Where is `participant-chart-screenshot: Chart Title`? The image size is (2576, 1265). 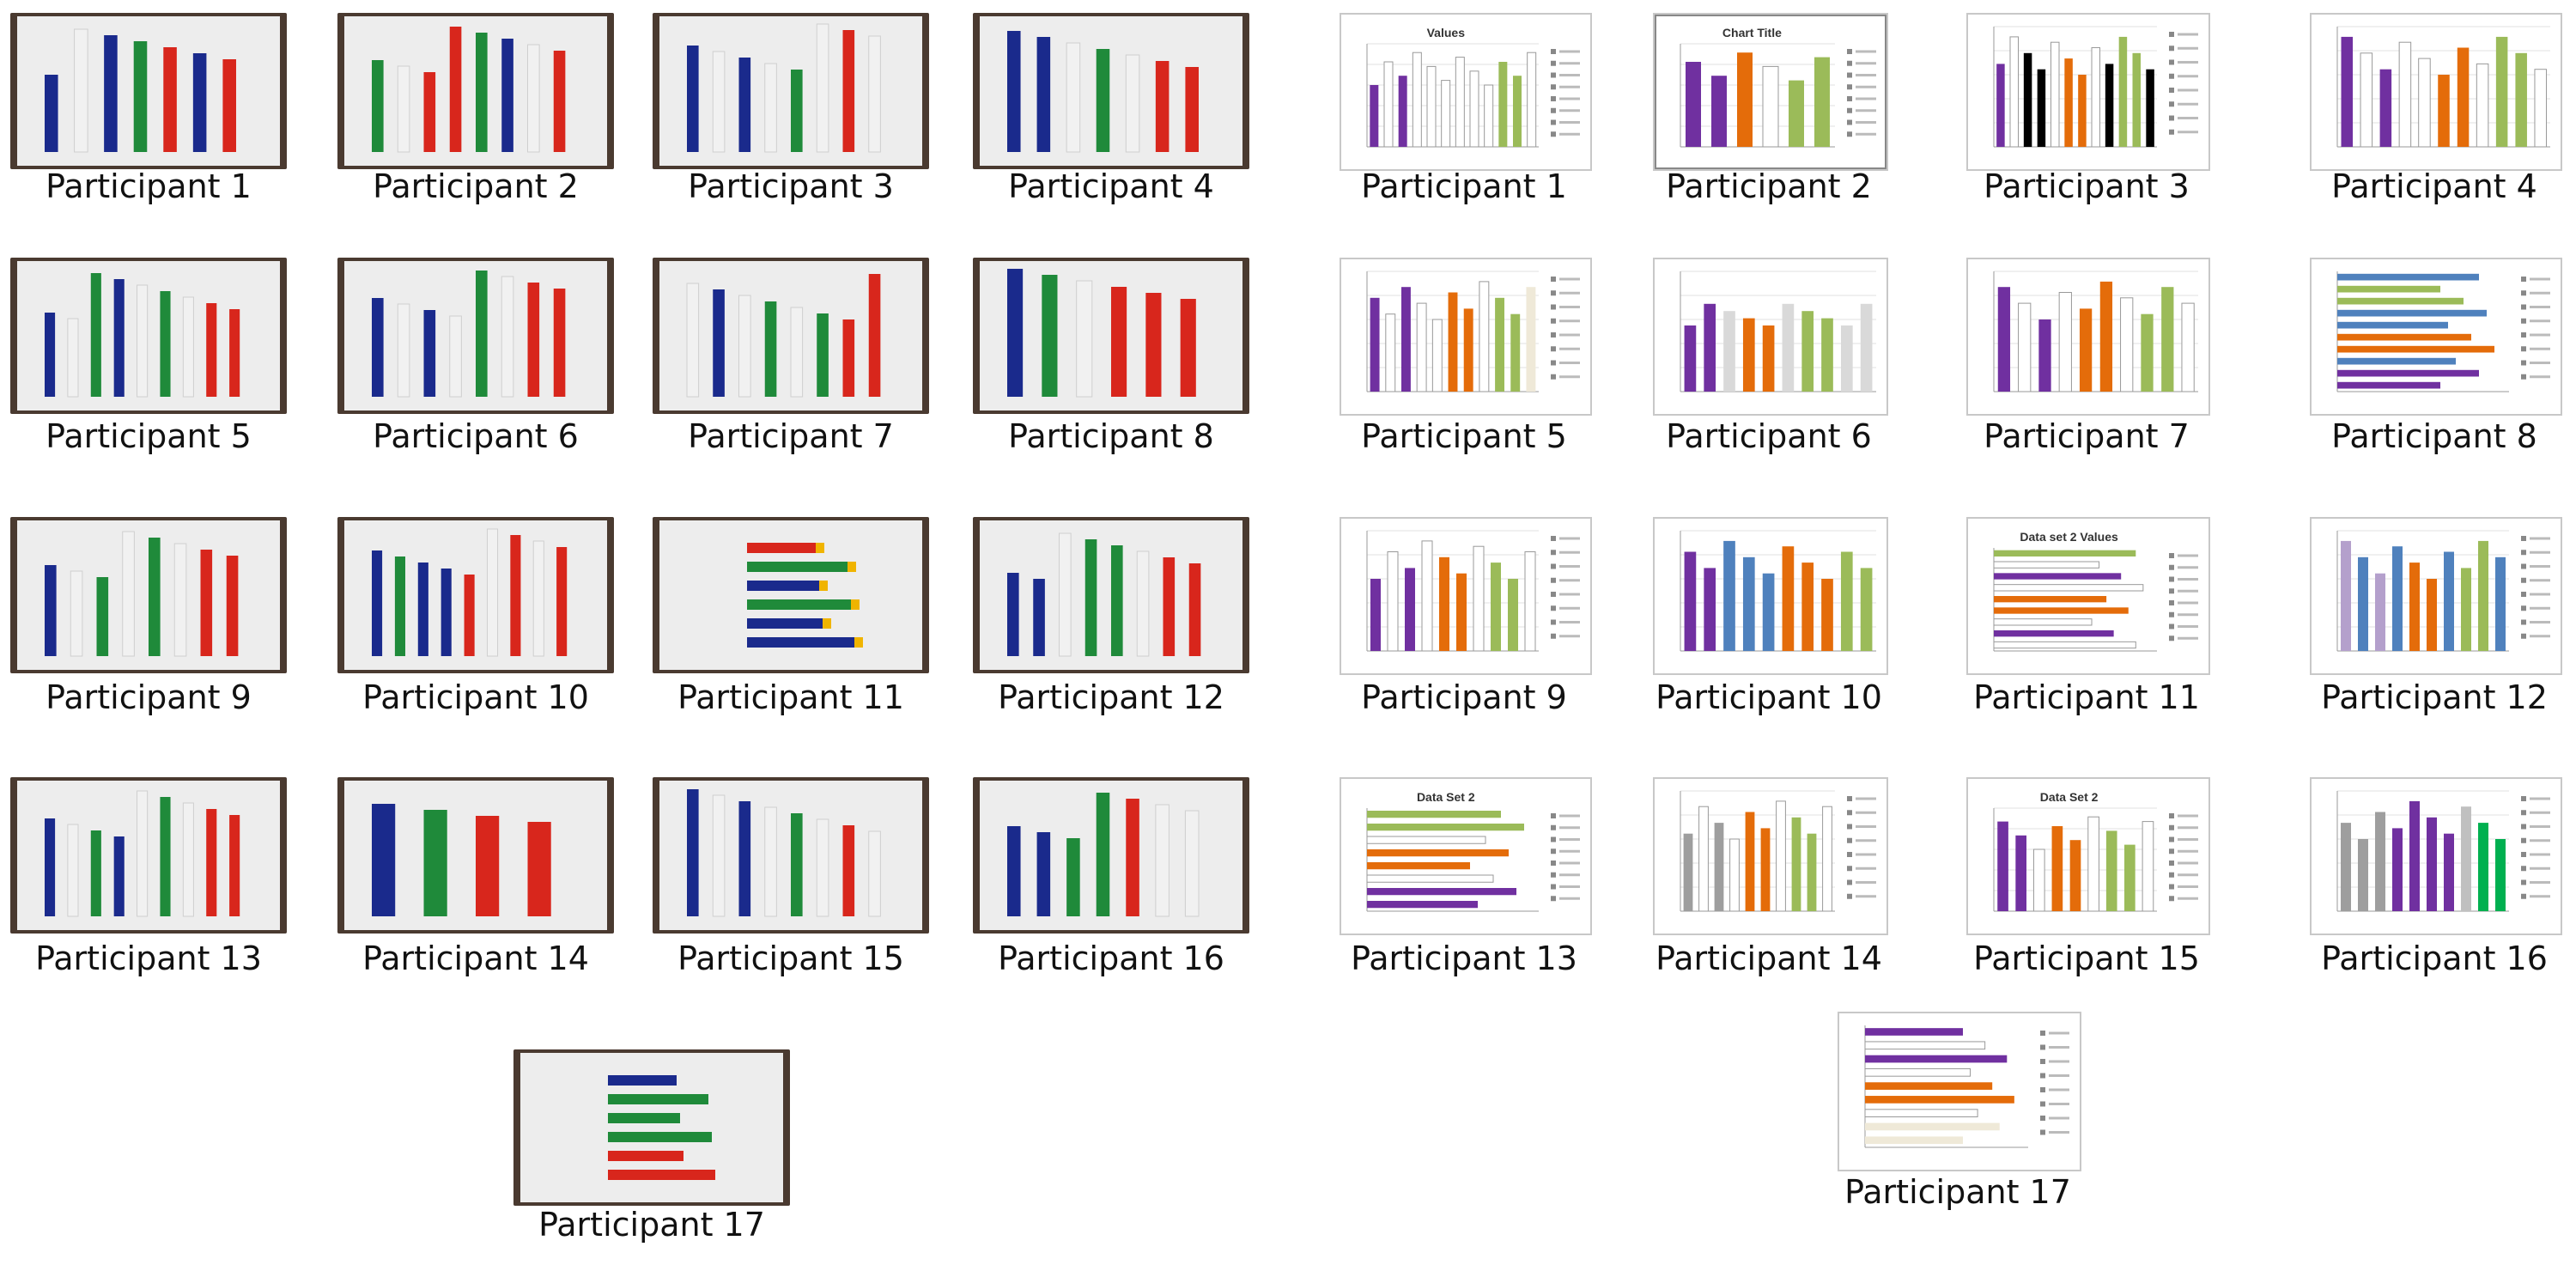
participant-chart-screenshot: Chart Title is located at coordinates (1770, 92).